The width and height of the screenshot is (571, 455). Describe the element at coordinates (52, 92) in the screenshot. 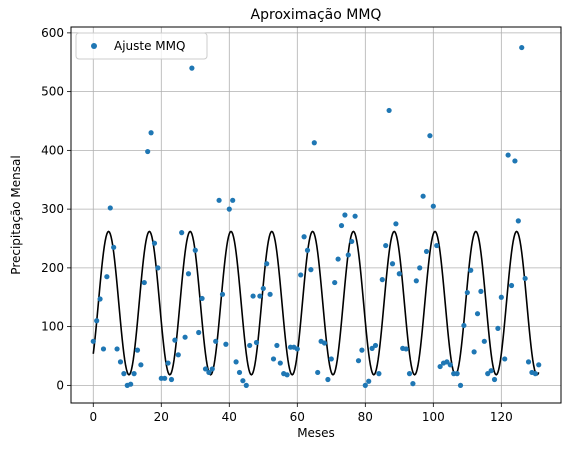

I see `y-tick-label: 500` at that location.